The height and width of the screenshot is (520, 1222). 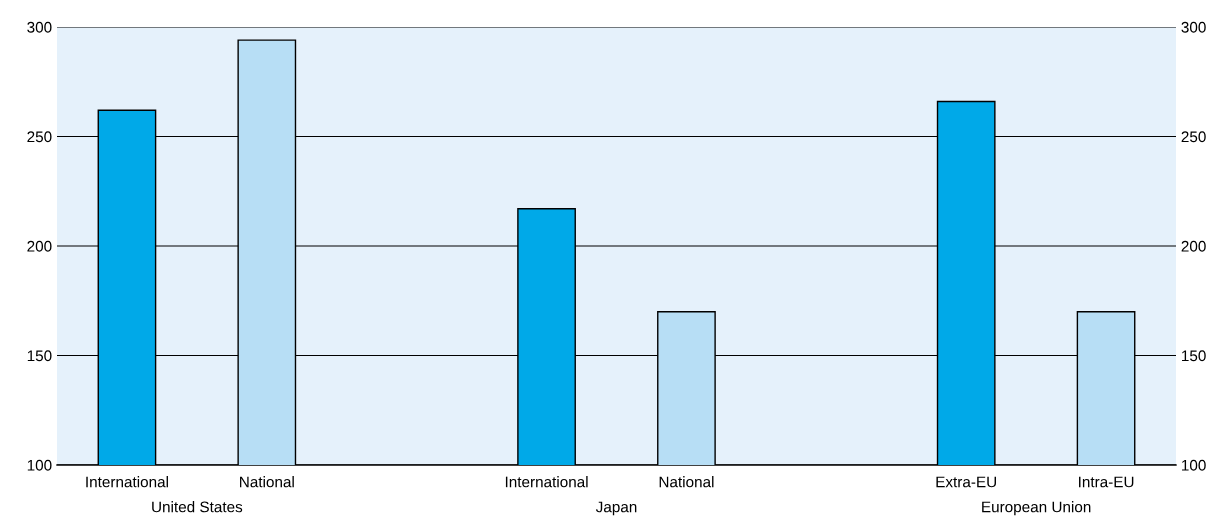 I want to click on text: United States, so click(x=197, y=507).